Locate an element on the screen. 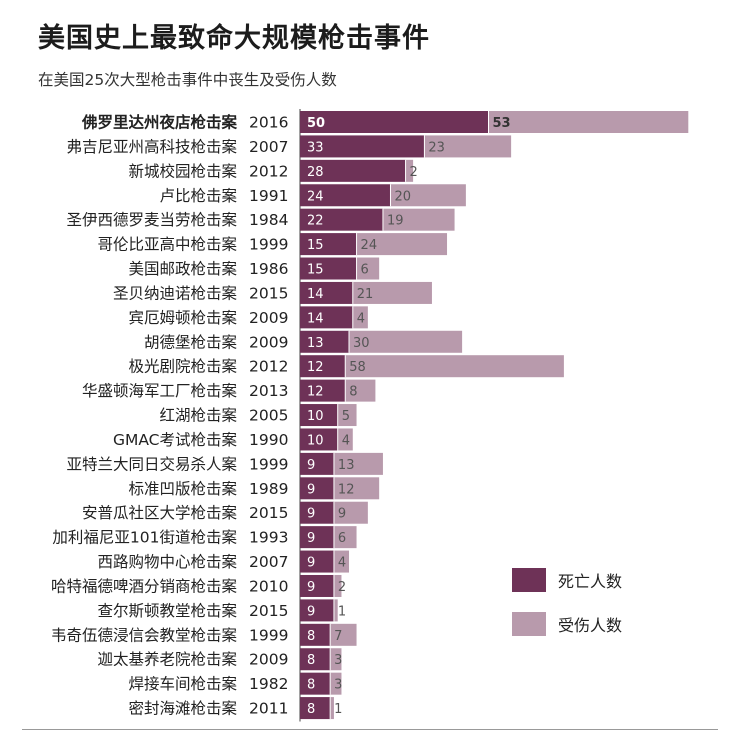 Image resolution: width=735 pixels, height=738 pixels. year-label: 2016 is located at coordinates (268, 123).